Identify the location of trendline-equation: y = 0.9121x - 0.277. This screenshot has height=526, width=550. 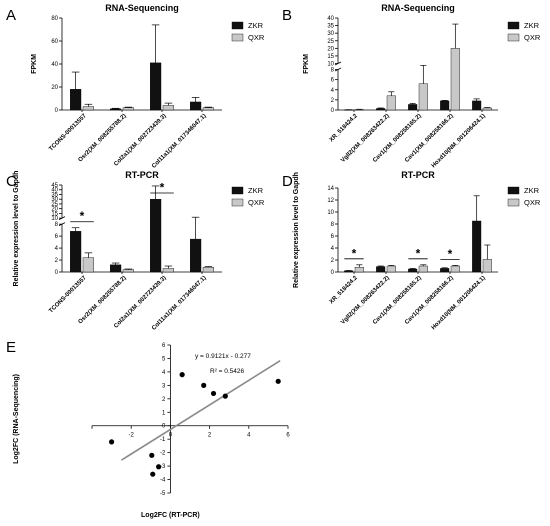
(223, 356).